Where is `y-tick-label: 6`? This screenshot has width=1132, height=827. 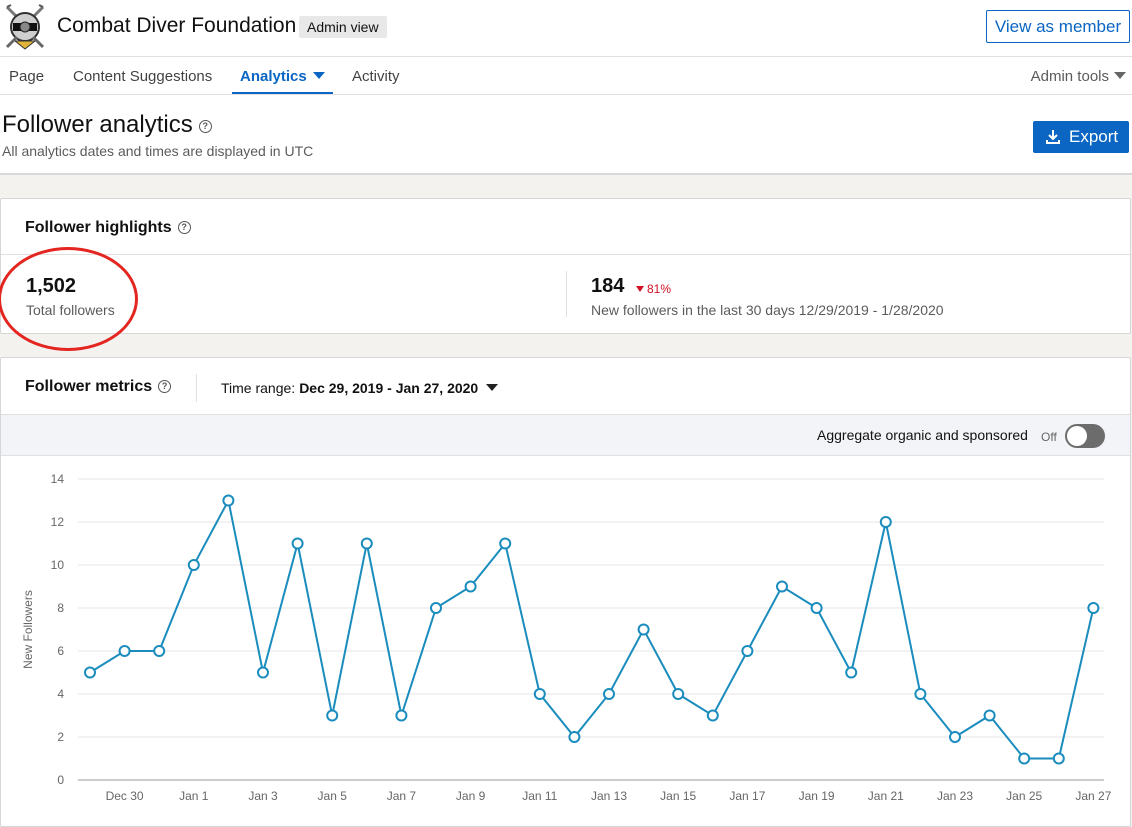 y-tick-label: 6 is located at coordinates (60, 651).